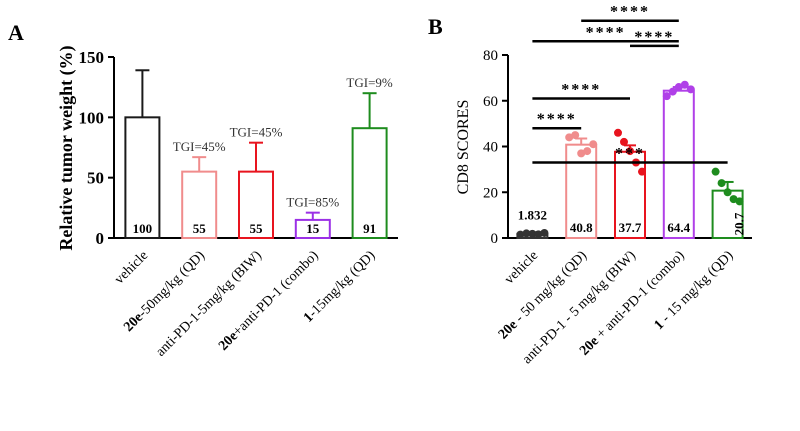 This screenshot has width=800, height=431. What do you see at coordinates (435, 26) in the screenshot?
I see `panel-b-label: B` at bounding box center [435, 26].